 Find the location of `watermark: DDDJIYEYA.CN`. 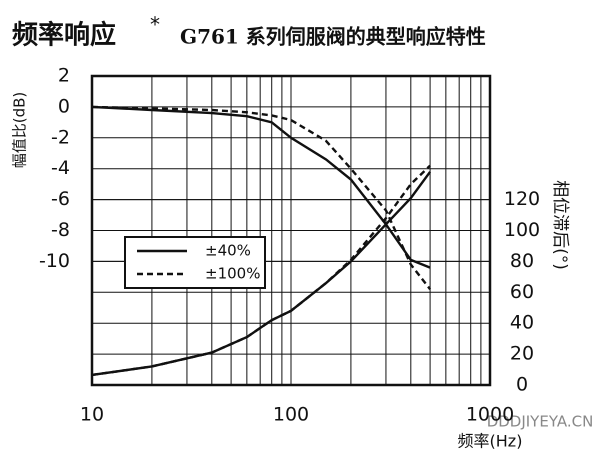

watermark: DDDJIYEYA.CN is located at coordinates (540, 422).